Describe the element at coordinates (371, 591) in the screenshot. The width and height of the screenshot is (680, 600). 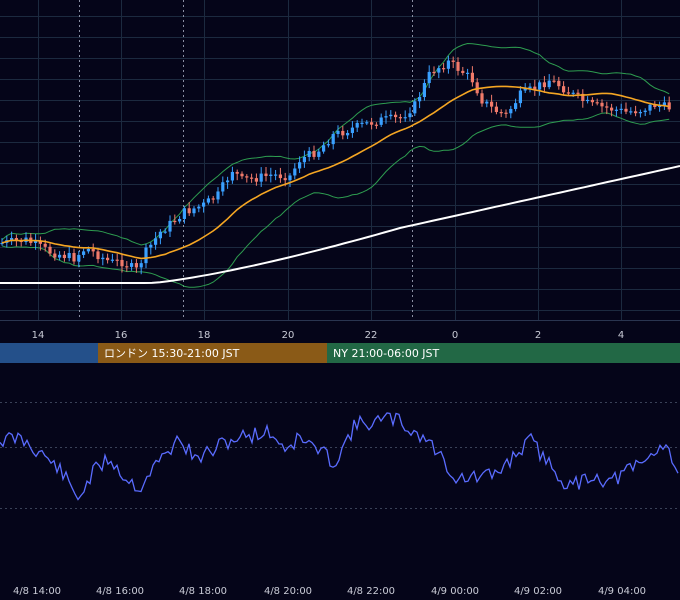
I see `oscillator-tick-label: 4/8 22:00` at that location.